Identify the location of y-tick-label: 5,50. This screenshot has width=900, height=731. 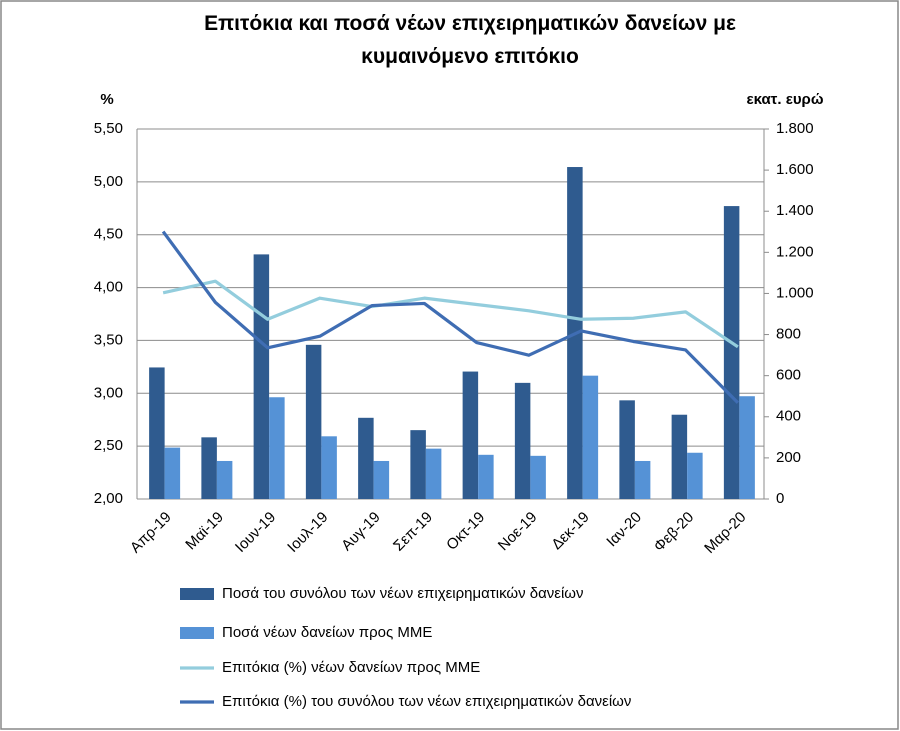
(108, 128).